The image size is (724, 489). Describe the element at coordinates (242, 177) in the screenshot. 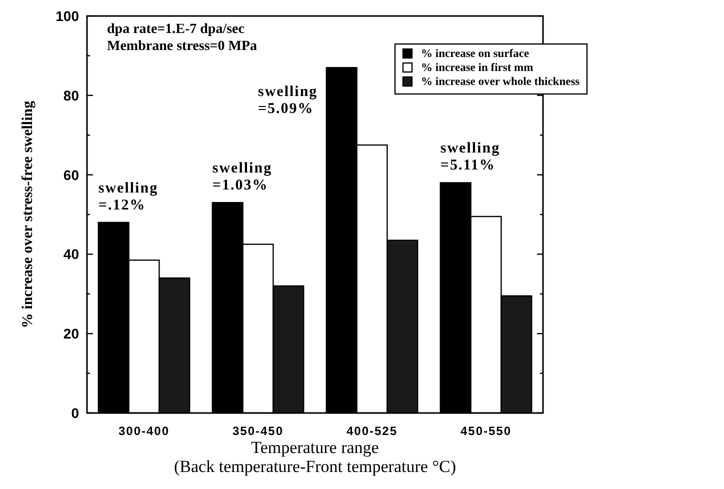

I see `annotation: swelling =1.03%` at that location.